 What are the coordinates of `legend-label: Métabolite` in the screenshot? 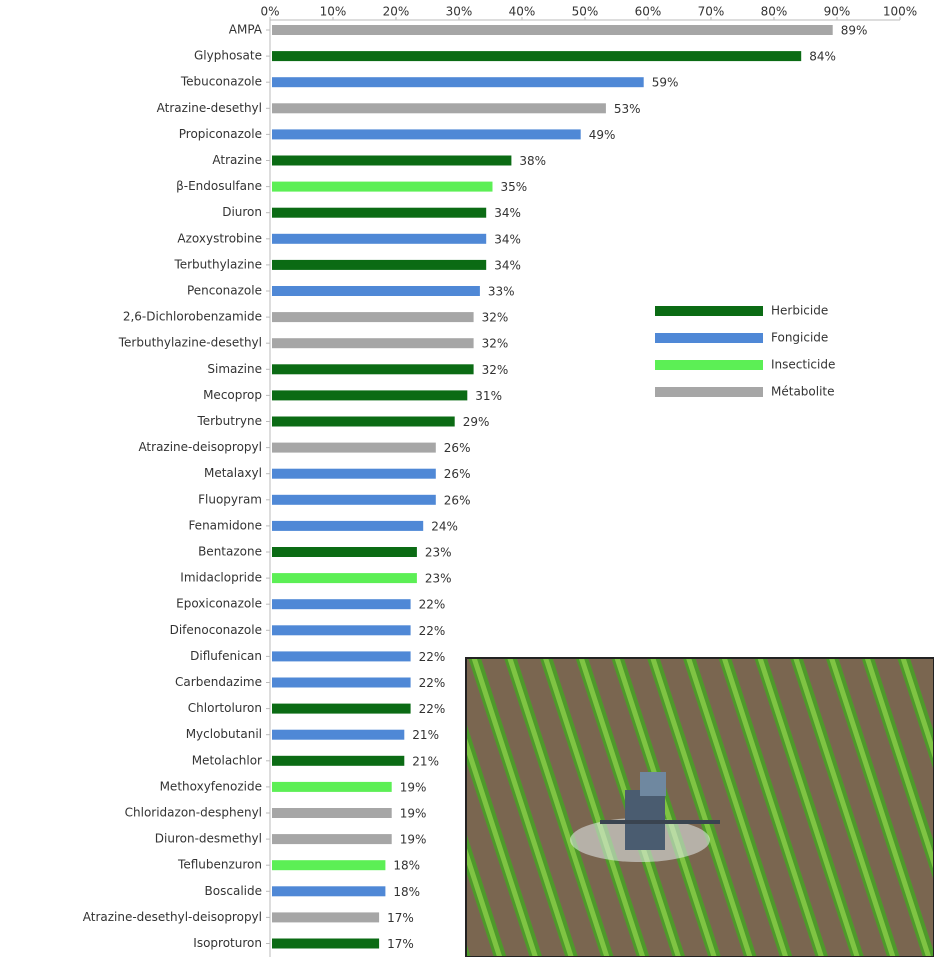 It's located at (803, 392).